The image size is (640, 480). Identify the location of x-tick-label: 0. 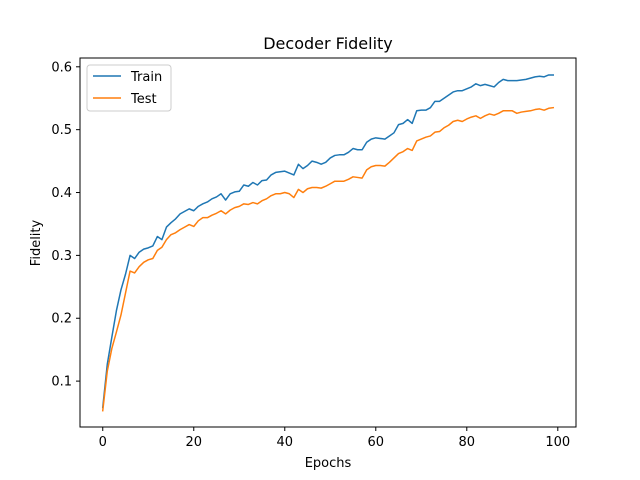
(103, 442).